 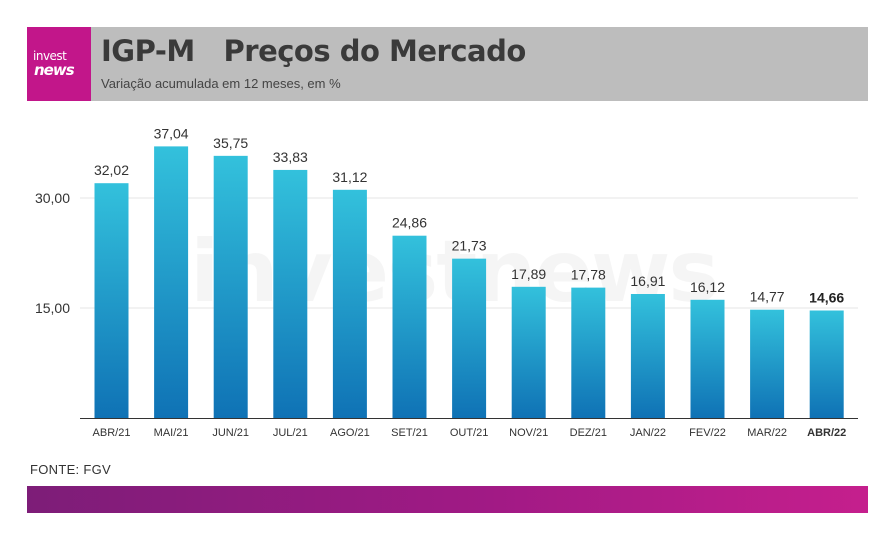 What do you see at coordinates (290, 433) in the screenshot?
I see `x-tick-label: JUL/21` at bounding box center [290, 433].